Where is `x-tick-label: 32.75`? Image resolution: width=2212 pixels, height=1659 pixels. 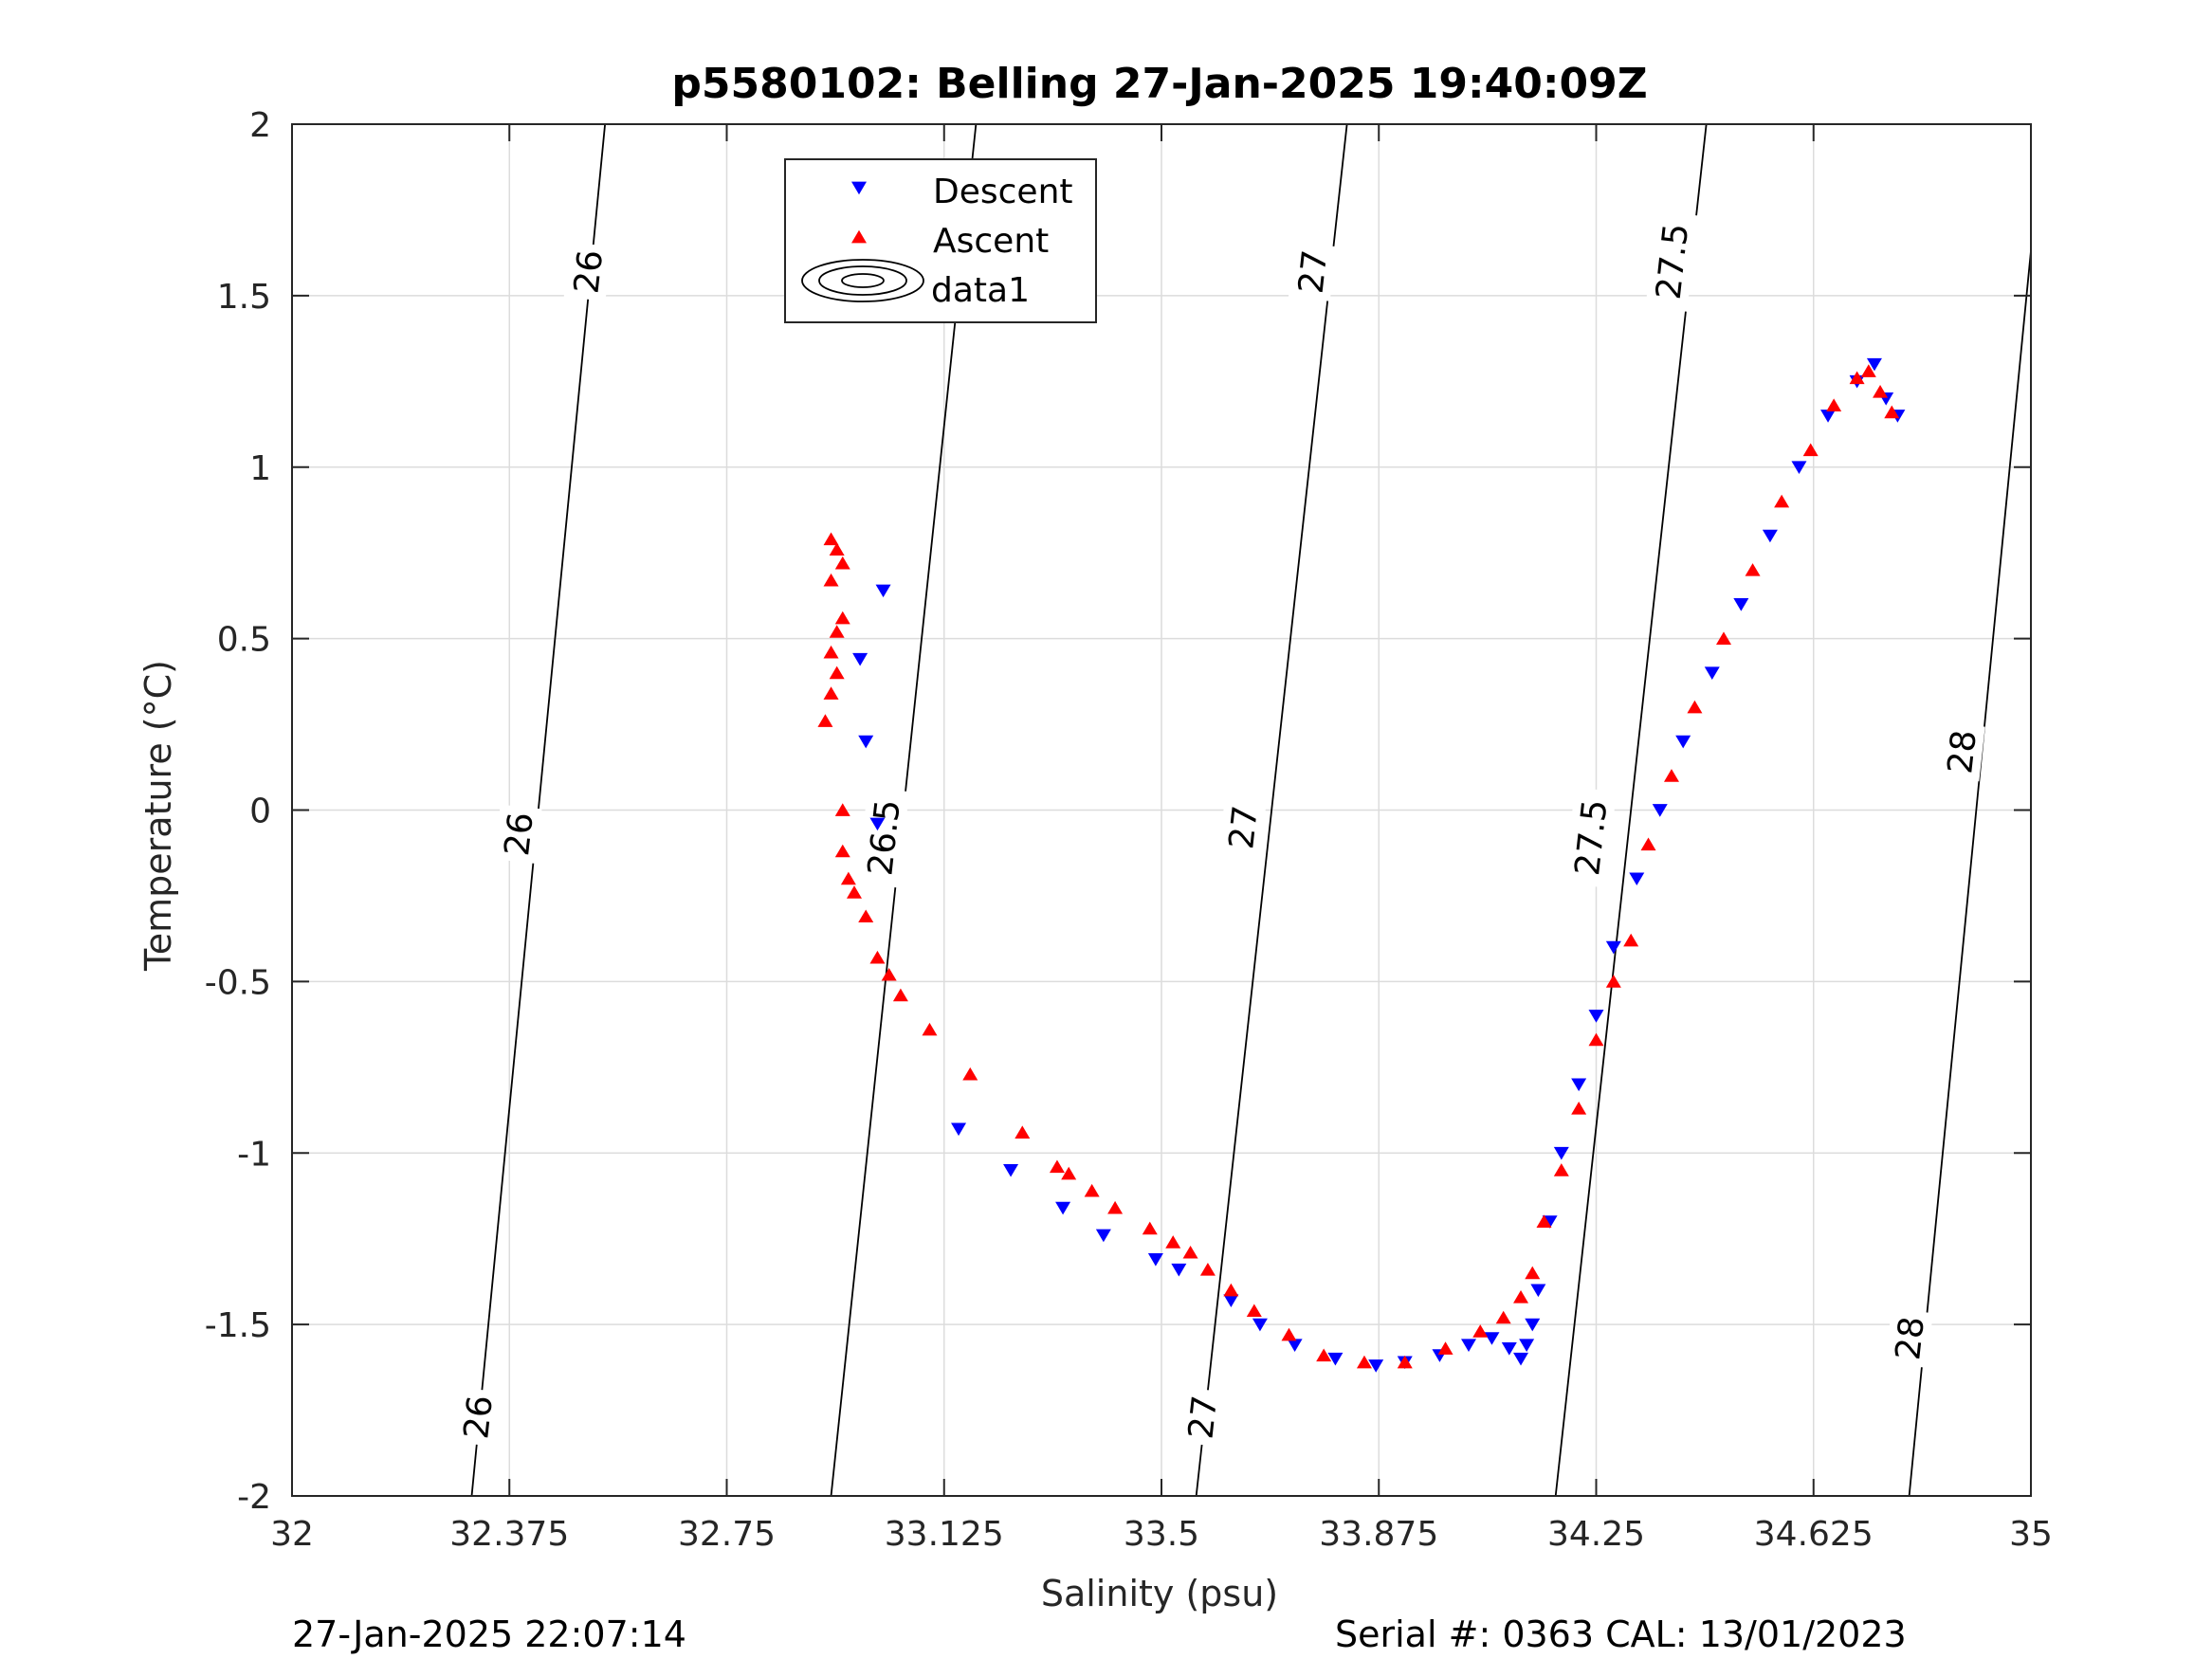
x-tick-label: 32.75 is located at coordinates (727, 1534).